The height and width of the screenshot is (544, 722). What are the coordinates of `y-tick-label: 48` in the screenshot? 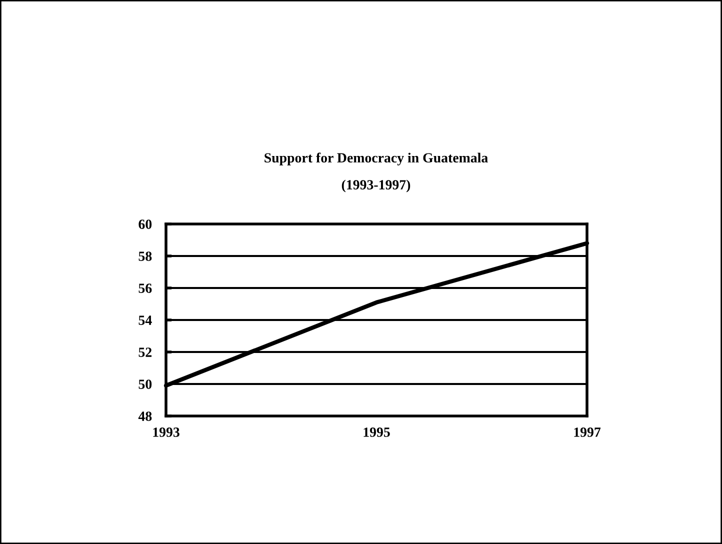 It's located at (145, 416).